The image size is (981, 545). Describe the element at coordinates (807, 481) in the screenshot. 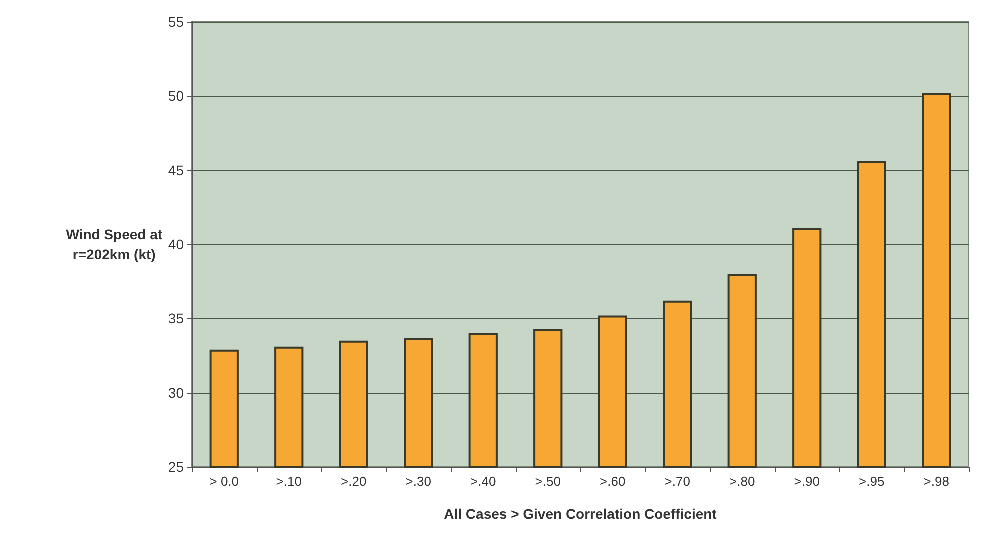

I see `x-tick-label: >.90` at that location.